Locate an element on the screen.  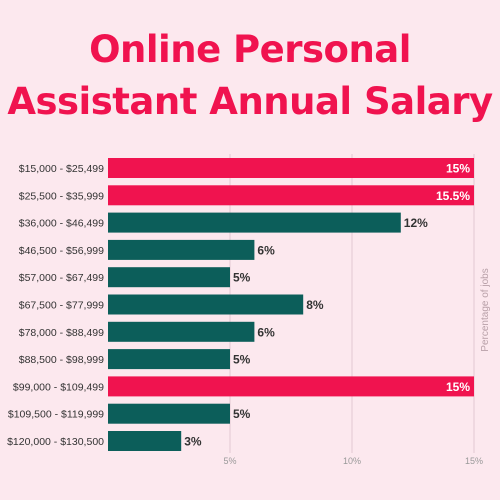
category-label-3: $46,500 - $56,999 is located at coordinates (61, 251).